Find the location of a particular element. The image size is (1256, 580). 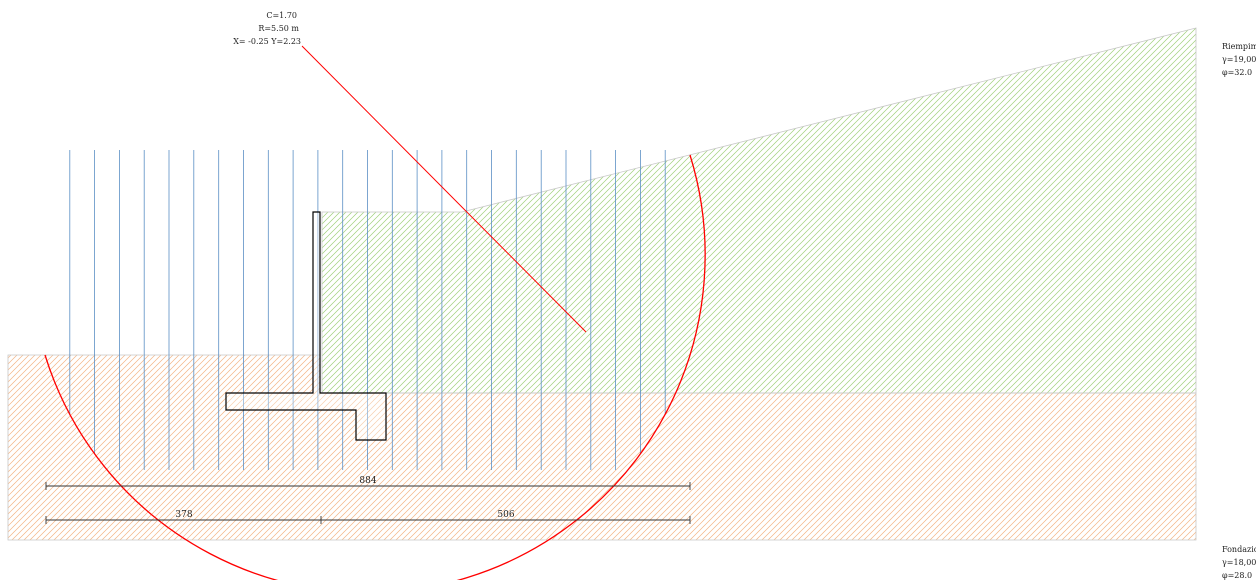

backfill-soil-unit-weight: γ=19,00 is located at coordinates (1239, 59).